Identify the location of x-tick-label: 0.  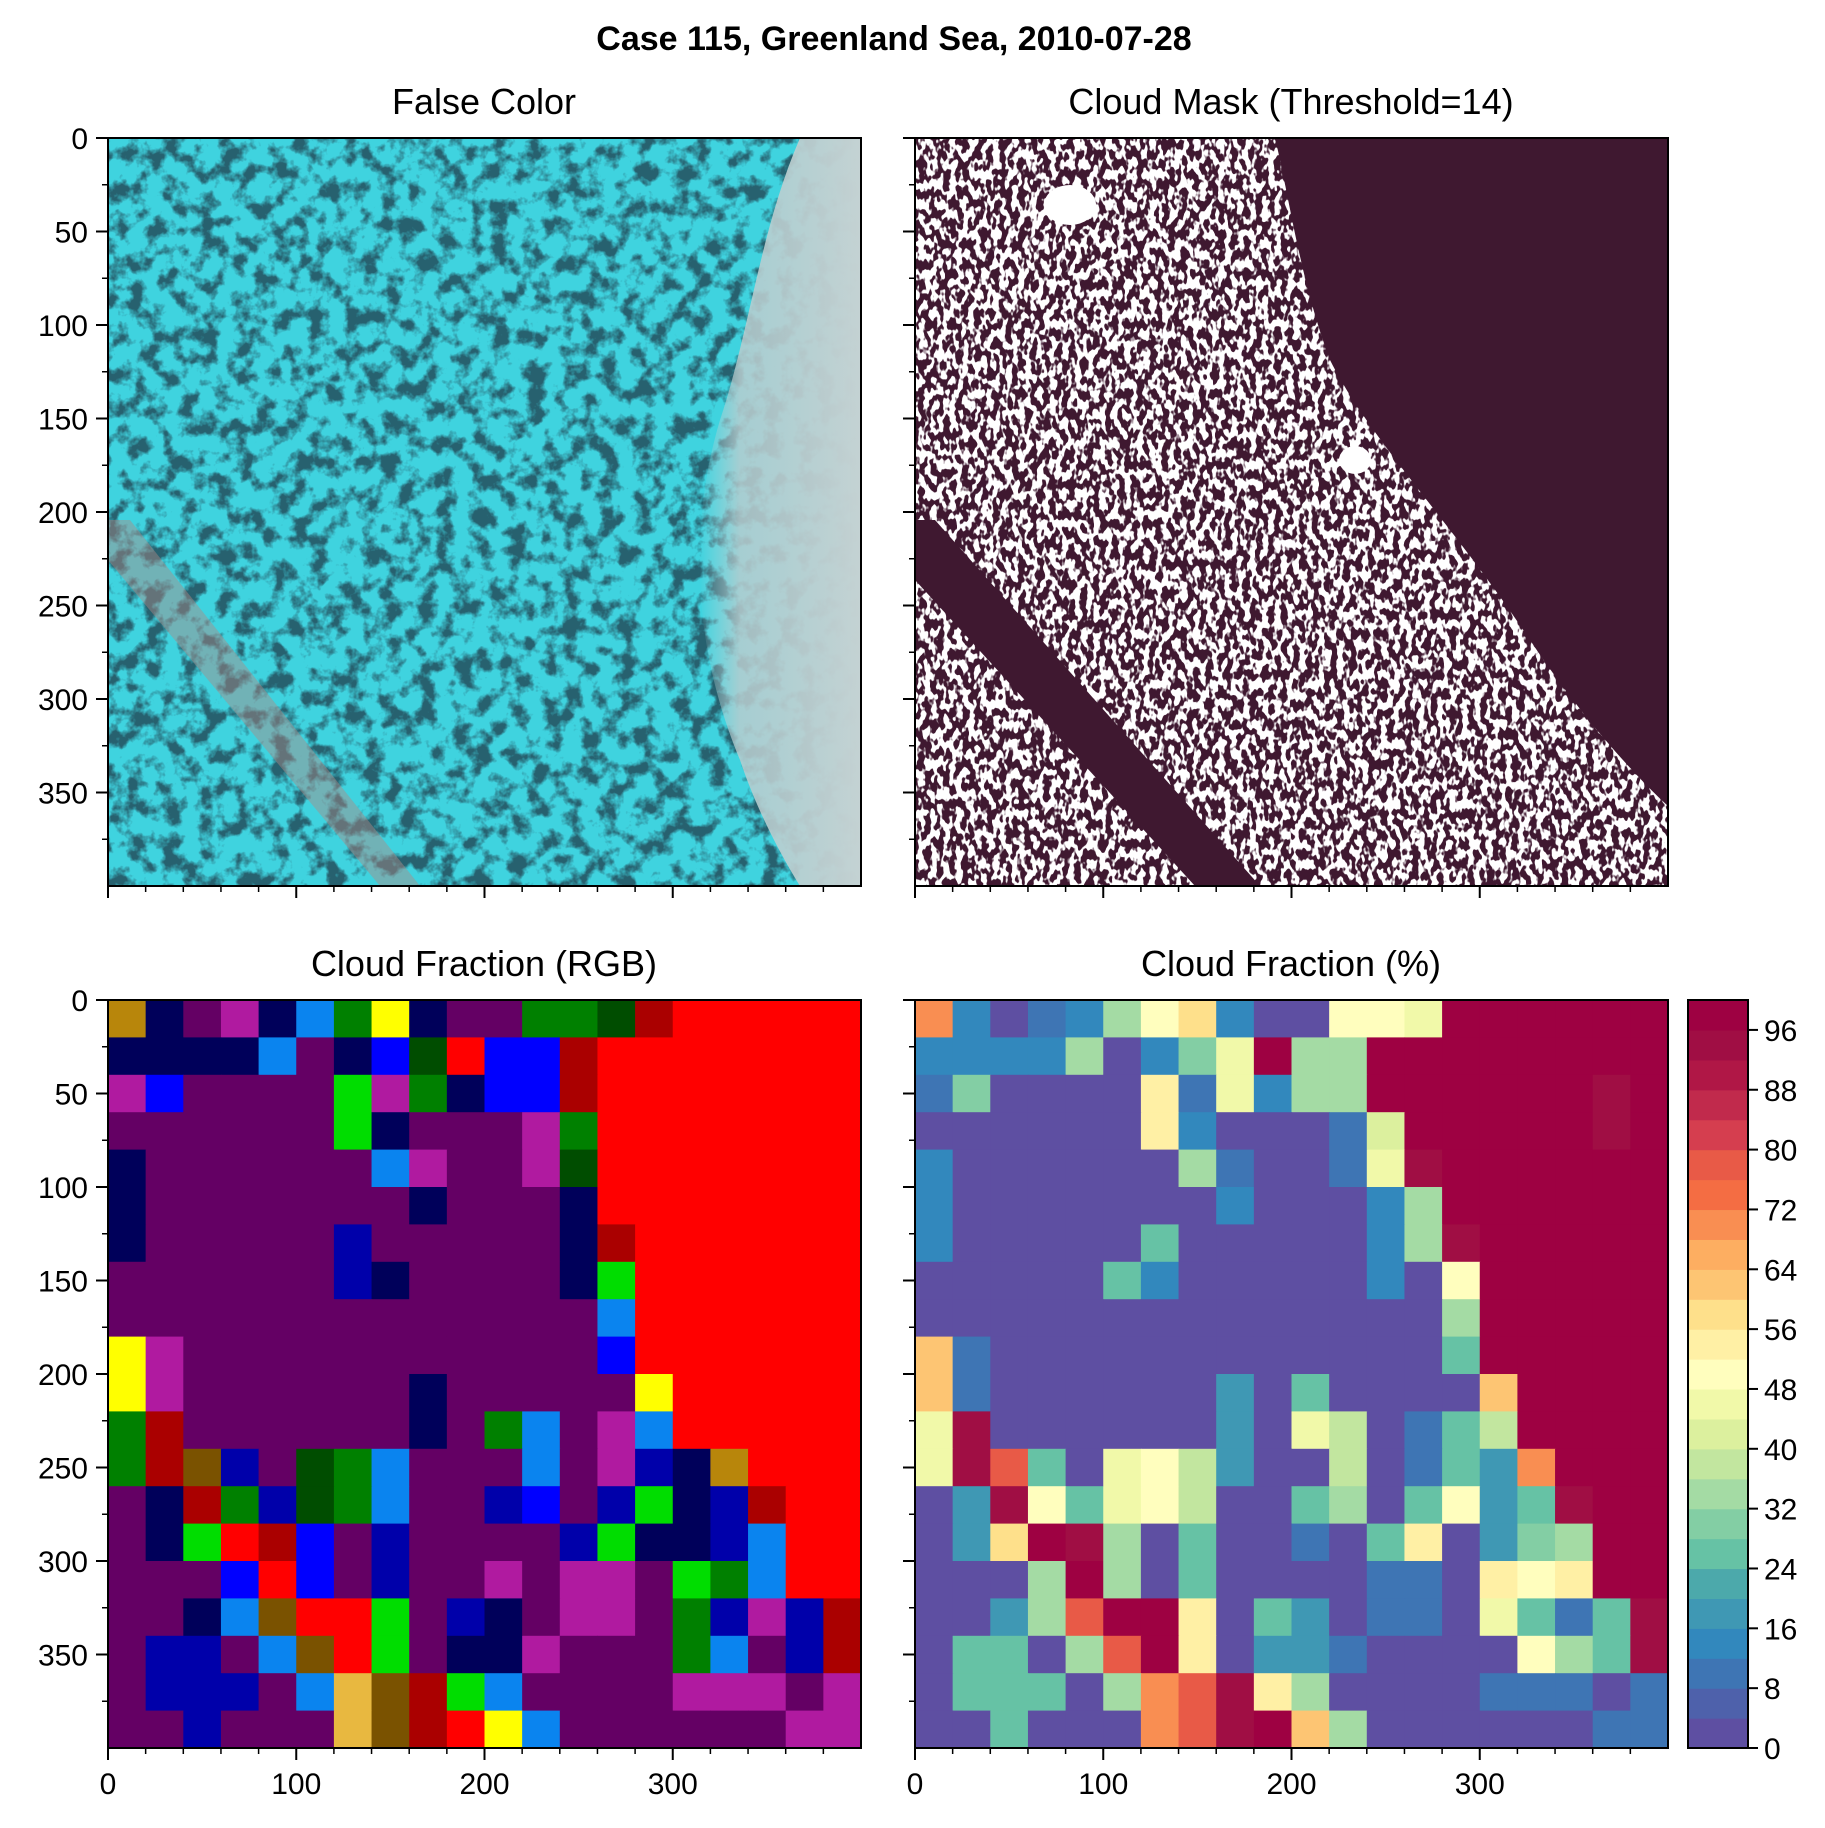
(915, 1784).